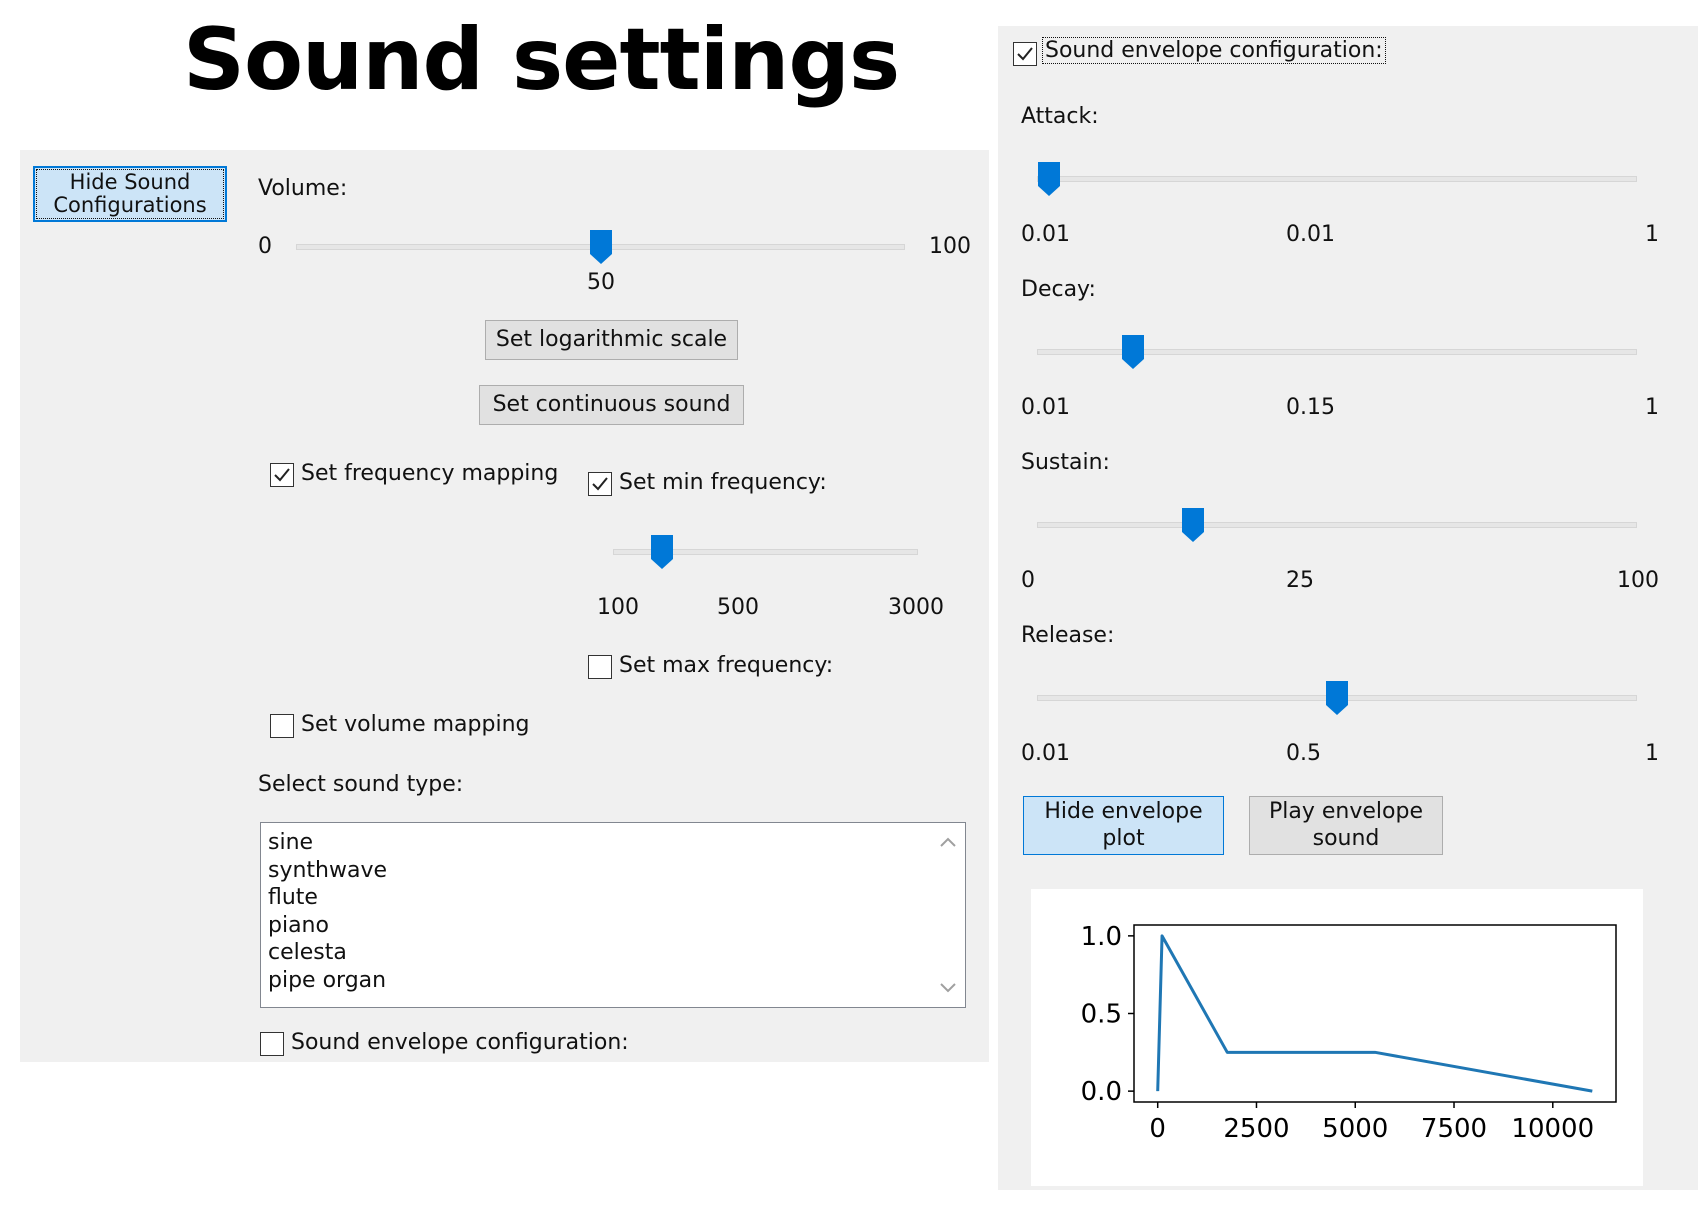 The width and height of the screenshot is (1704, 1206). Describe the element at coordinates (611, 340) in the screenshot. I see `set-logarithmic-scale-button: Set logarithmic scale` at that location.